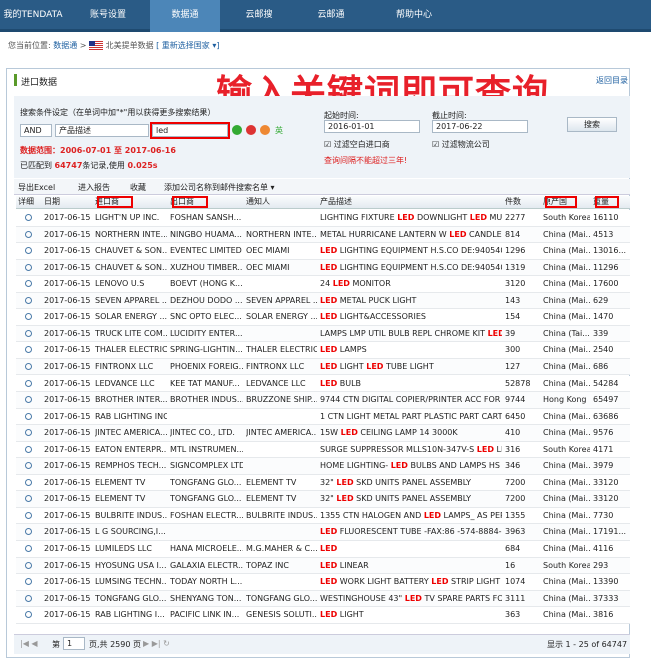  I want to click on cell: 4513, so click(603, 234).